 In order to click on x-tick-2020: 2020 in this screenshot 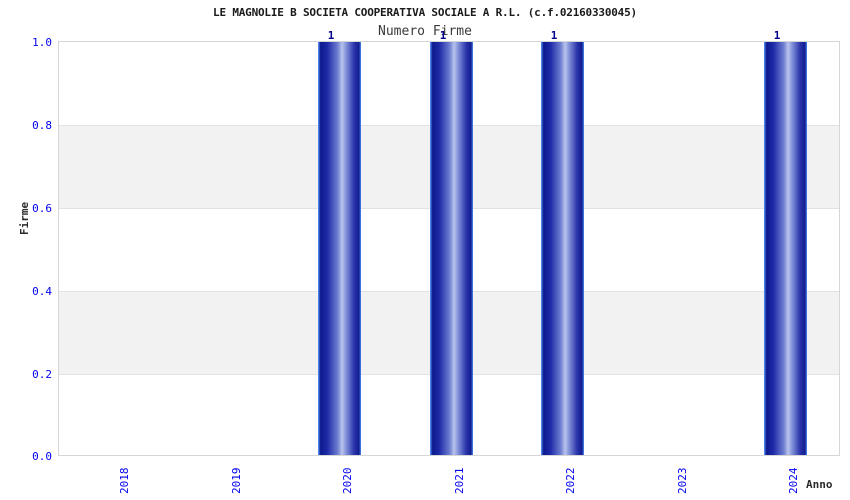, I will do `click(347, 481)`.